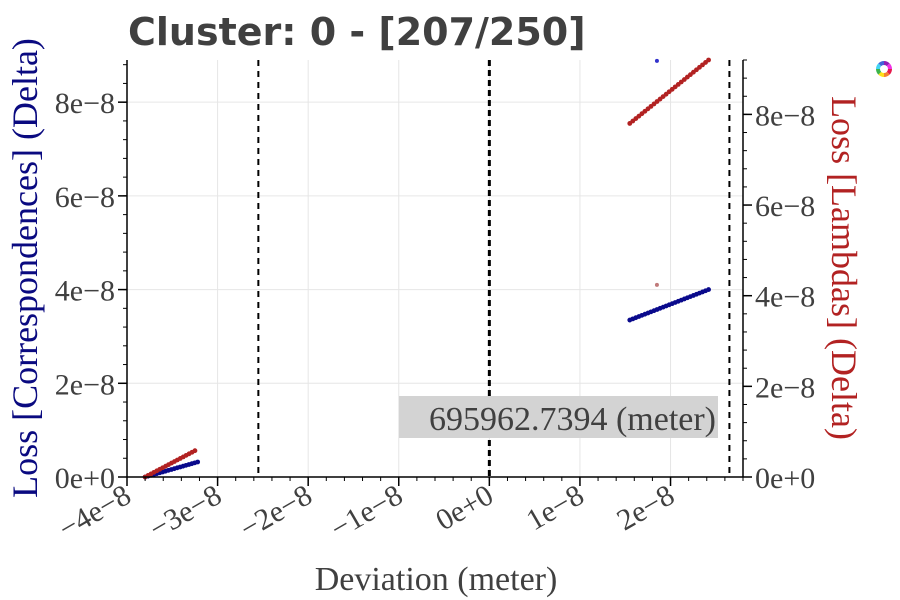  Describe the element at coordinates (85, 384) in the screenshot. I see `y-left-tick-label: 2e−8` at that location.